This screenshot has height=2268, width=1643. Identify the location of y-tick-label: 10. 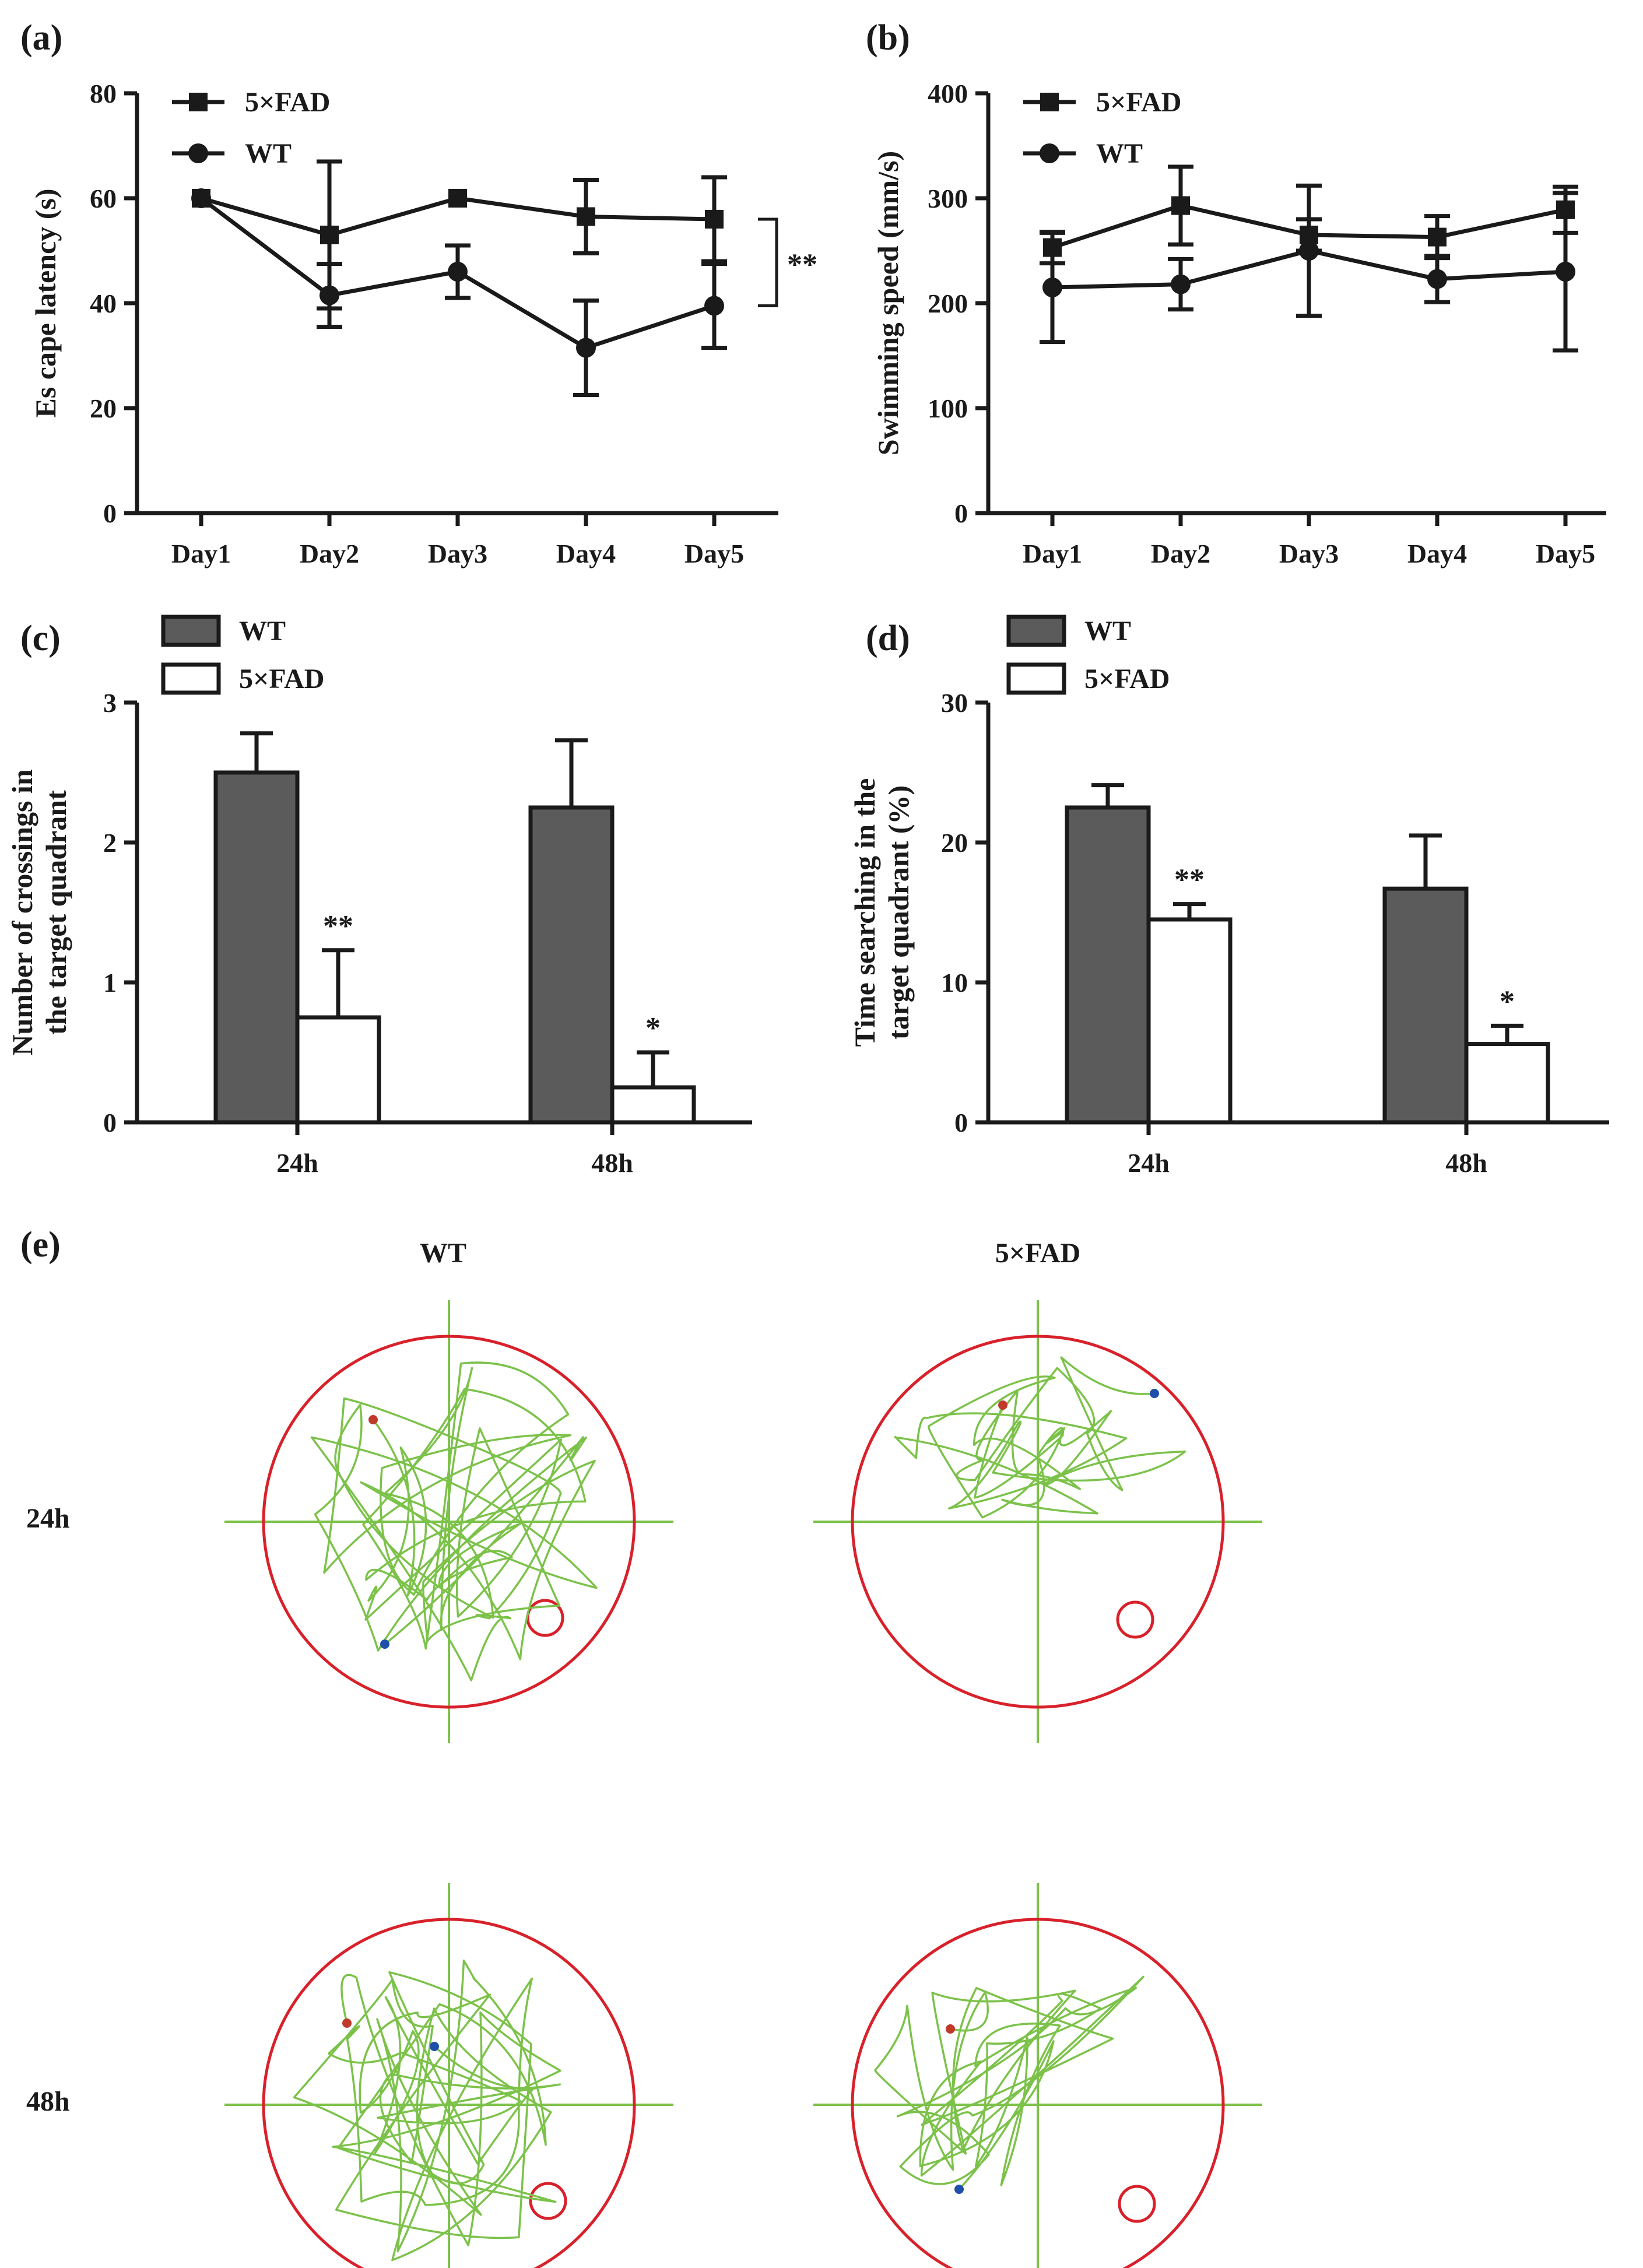
(954, 983).